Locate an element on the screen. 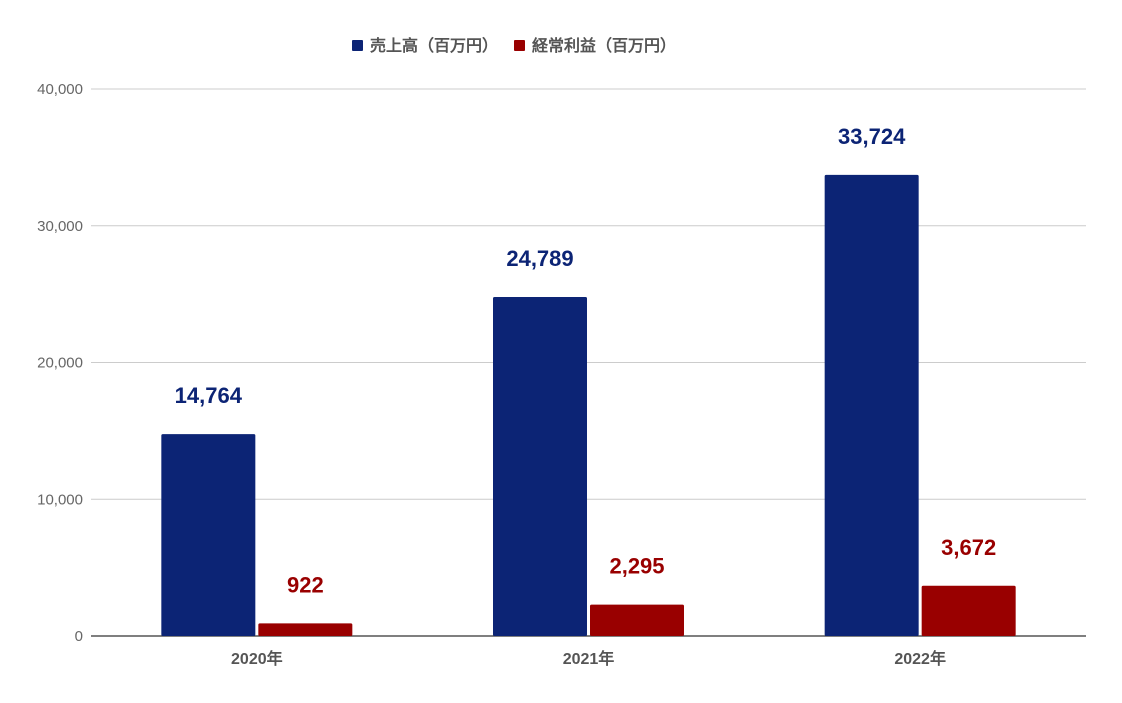  x-axis-ticks: 2020年 2021年 2022年 is located at coordinates (588, 658).